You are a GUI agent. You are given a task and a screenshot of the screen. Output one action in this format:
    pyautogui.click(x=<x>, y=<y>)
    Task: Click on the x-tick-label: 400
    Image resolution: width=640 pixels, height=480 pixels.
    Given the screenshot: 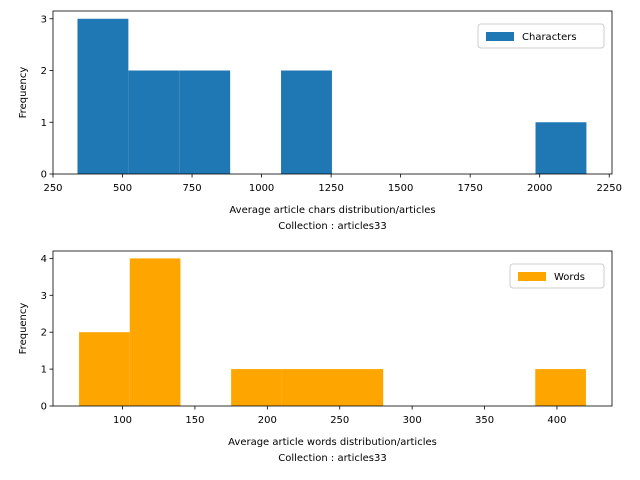 What is the action you would take?
    pyautogui.click(x=556, y=420)
    